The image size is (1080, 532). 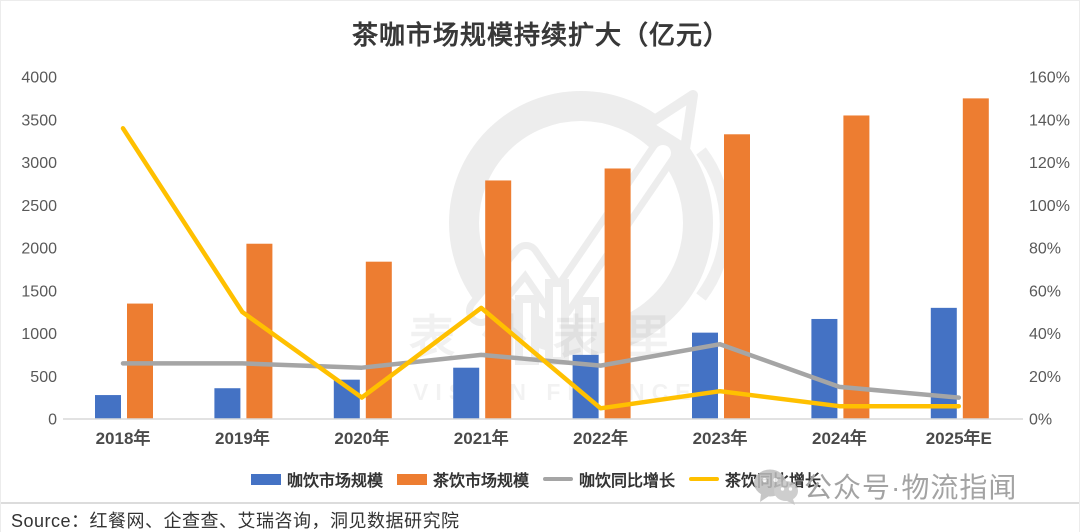 What do you see at coordinates (39, 163) in the screenshot?
I see `y-axis-label: 3000` at bounding box center [39, 163].